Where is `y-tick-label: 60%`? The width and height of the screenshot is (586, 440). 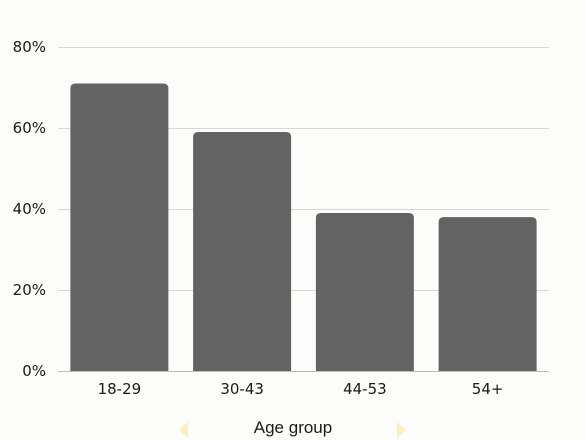 y-tick-label: 60% is located at coordinates (29, 128).